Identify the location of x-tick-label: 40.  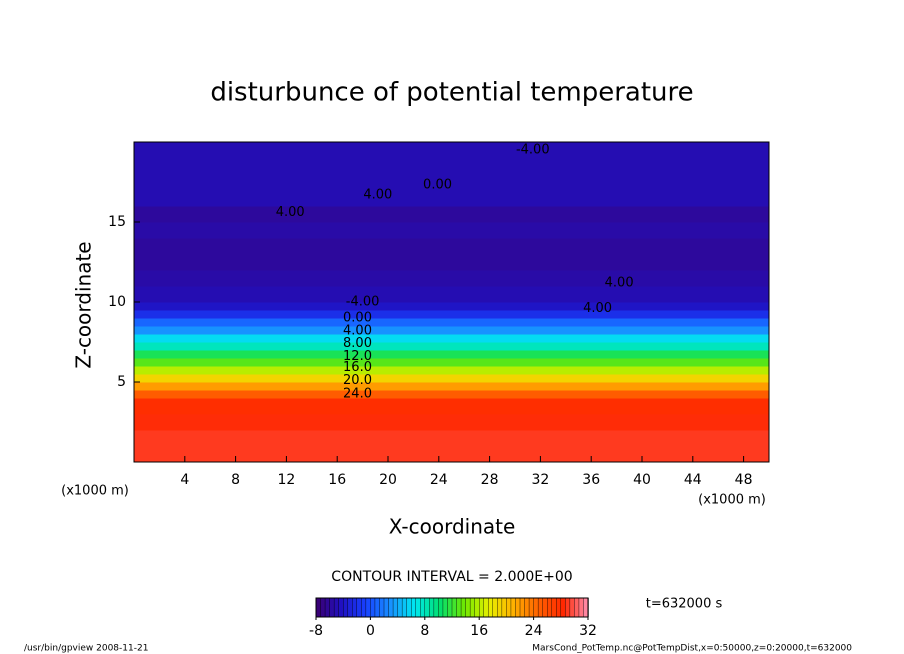
(642, 480).